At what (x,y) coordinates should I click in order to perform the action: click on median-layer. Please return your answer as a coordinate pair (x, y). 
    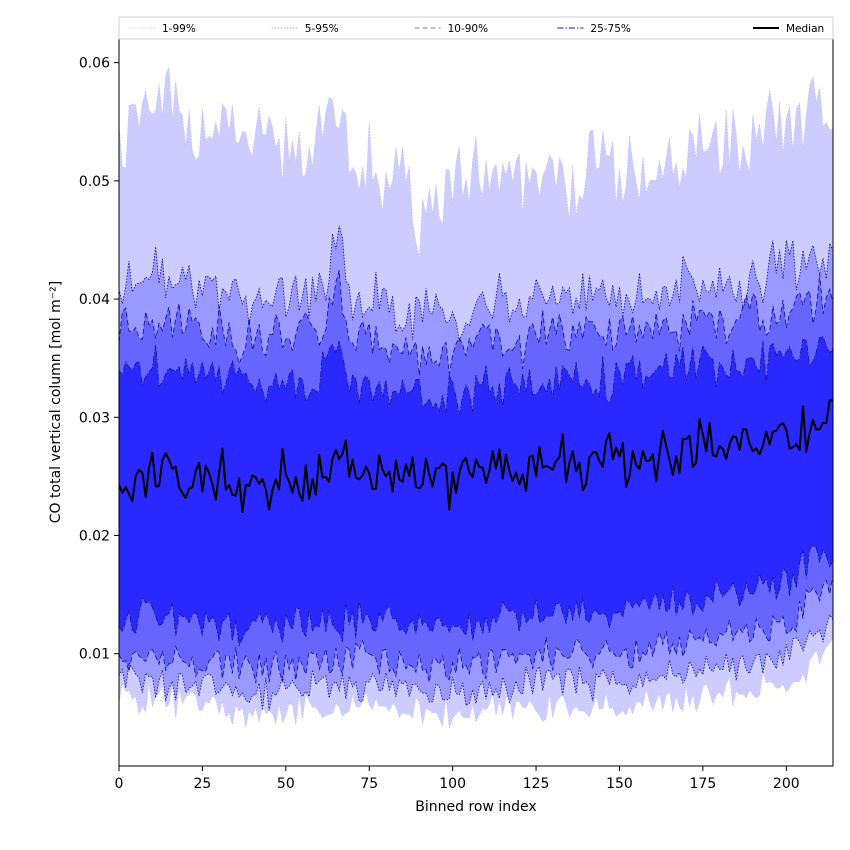
    Looking at the image, I should click on (476, 456).